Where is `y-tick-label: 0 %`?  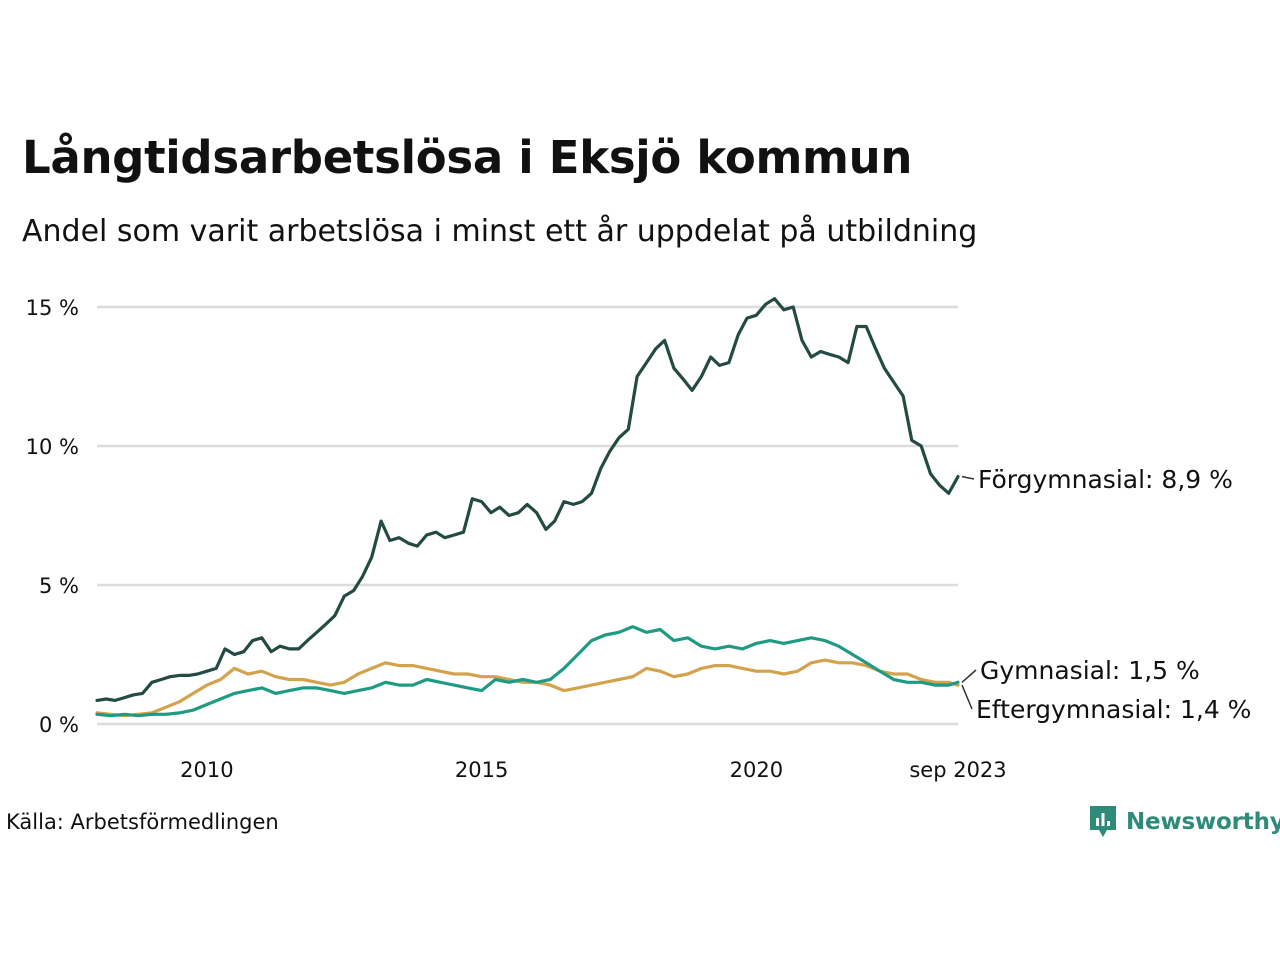
y-tick-label: 0 % is located at coordinates (59, 725).